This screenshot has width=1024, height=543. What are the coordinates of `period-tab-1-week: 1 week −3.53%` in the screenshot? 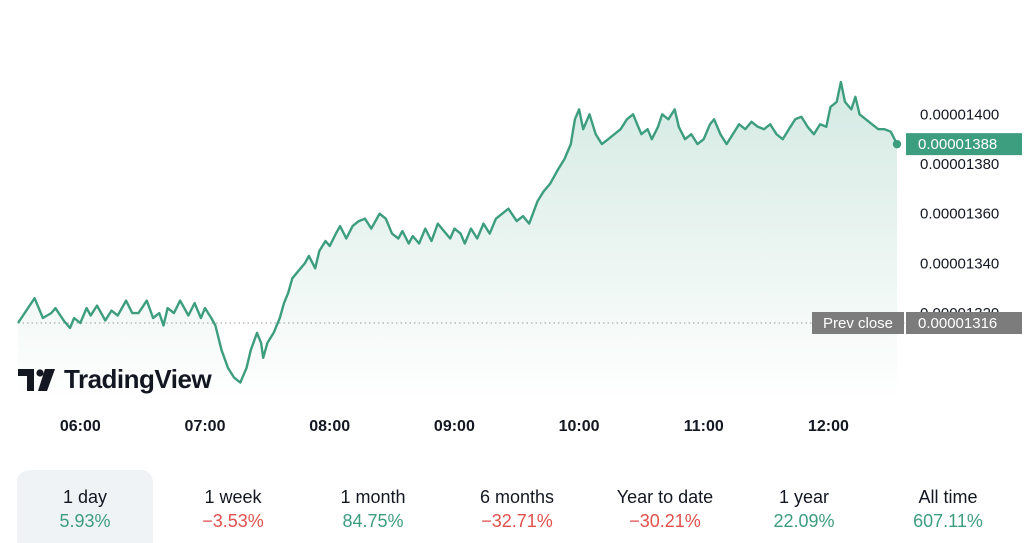 It's located at (233, 506).